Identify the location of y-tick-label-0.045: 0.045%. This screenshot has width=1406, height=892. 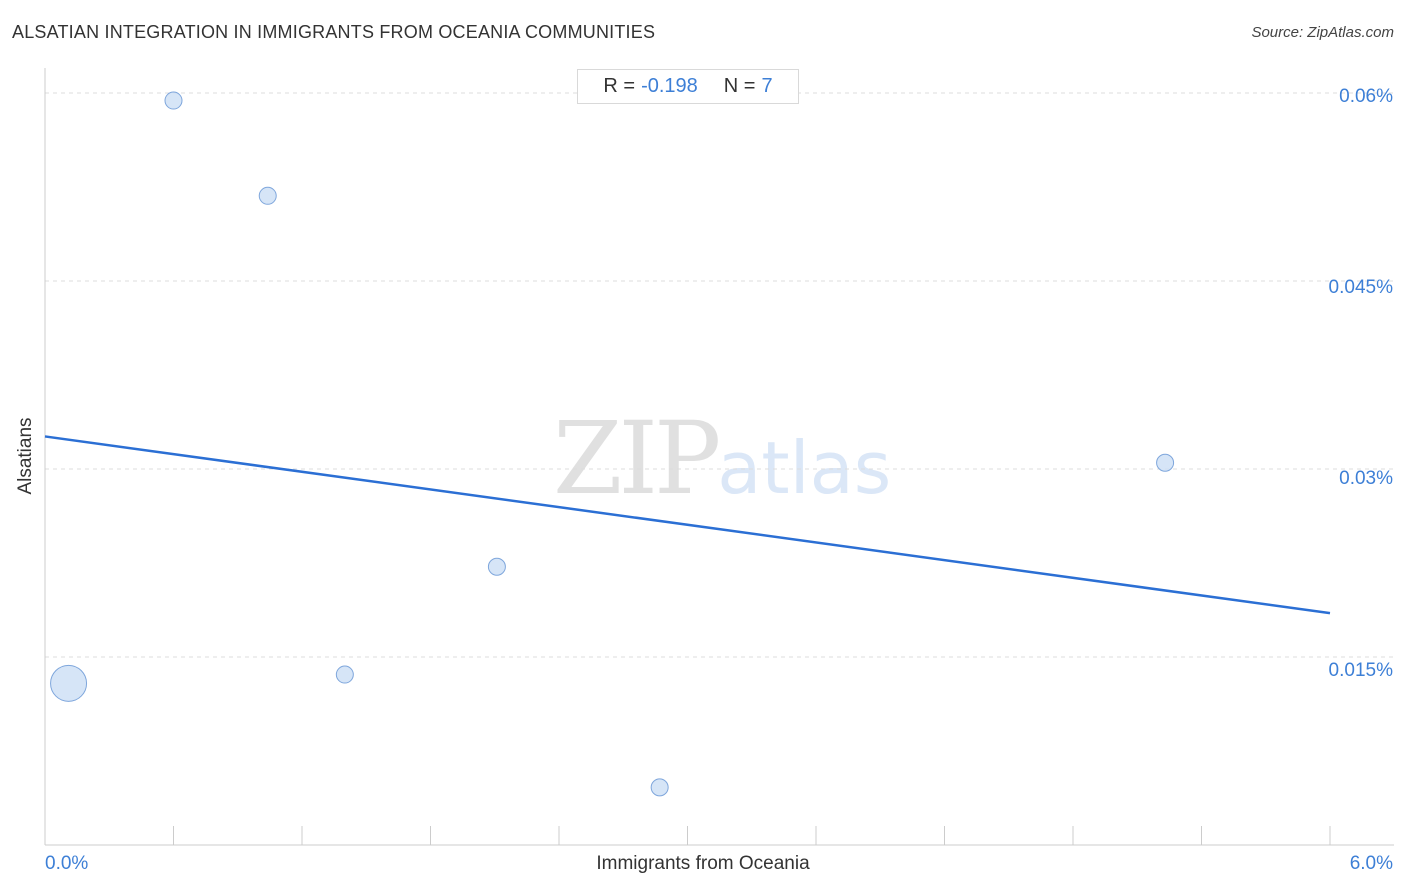
(1360, 287).